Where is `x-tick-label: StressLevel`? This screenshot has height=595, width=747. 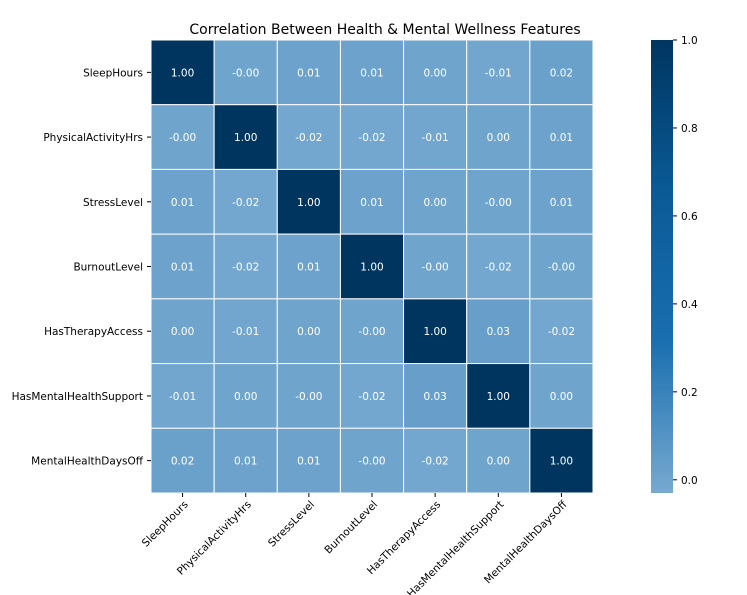
x-tick-label: StressLevel is located at coordinates (291, 524).